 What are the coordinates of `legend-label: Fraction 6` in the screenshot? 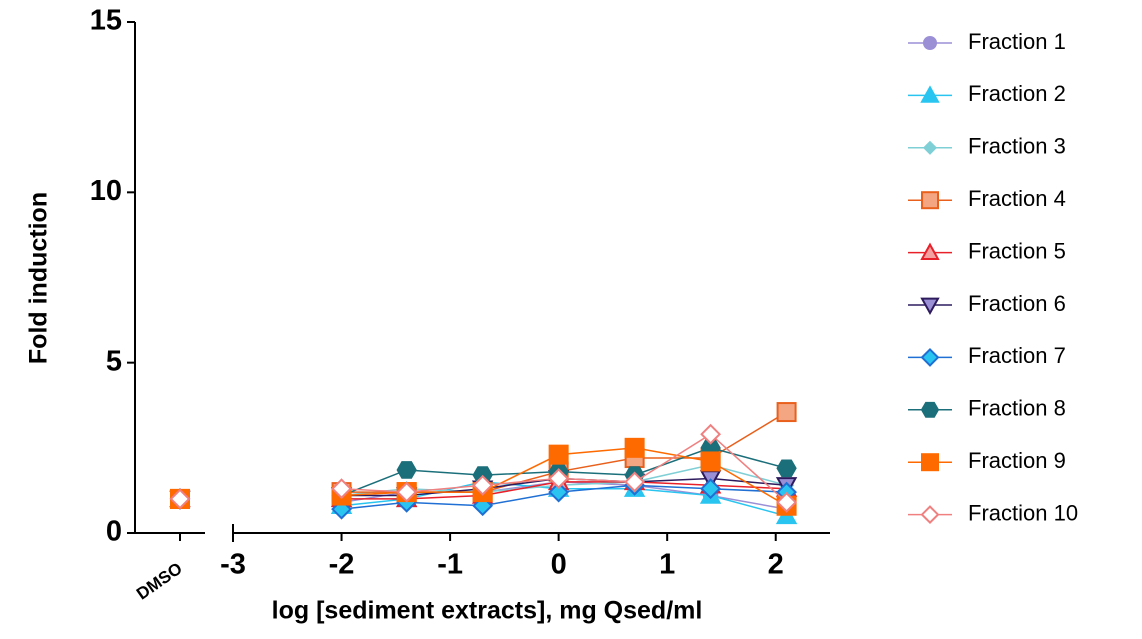 It's located at (1017, 303).